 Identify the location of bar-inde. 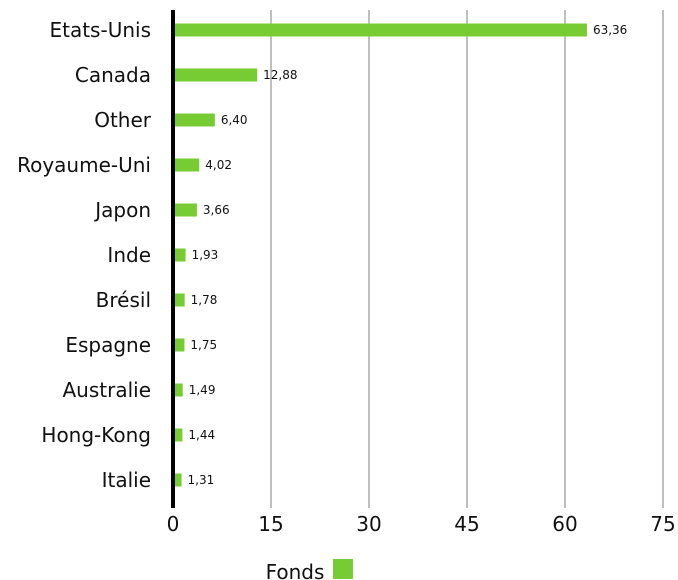
(179, 255).